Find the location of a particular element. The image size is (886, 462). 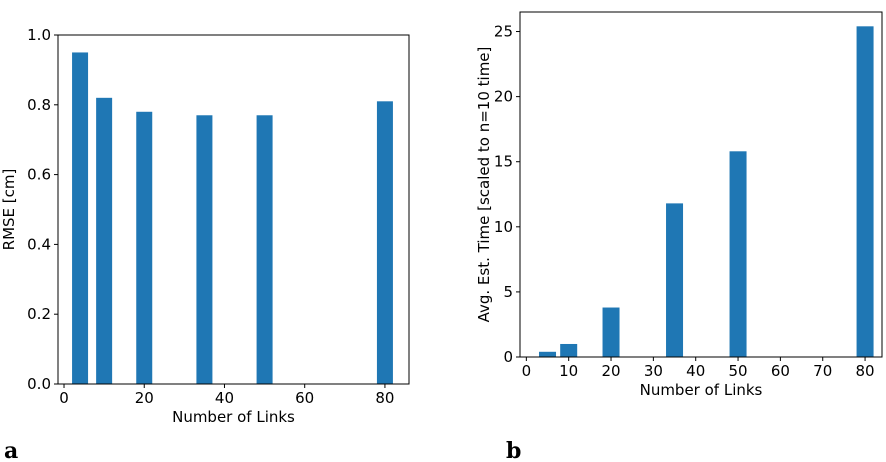

y-tick-label: 15 is located at coordinates (503, 162).